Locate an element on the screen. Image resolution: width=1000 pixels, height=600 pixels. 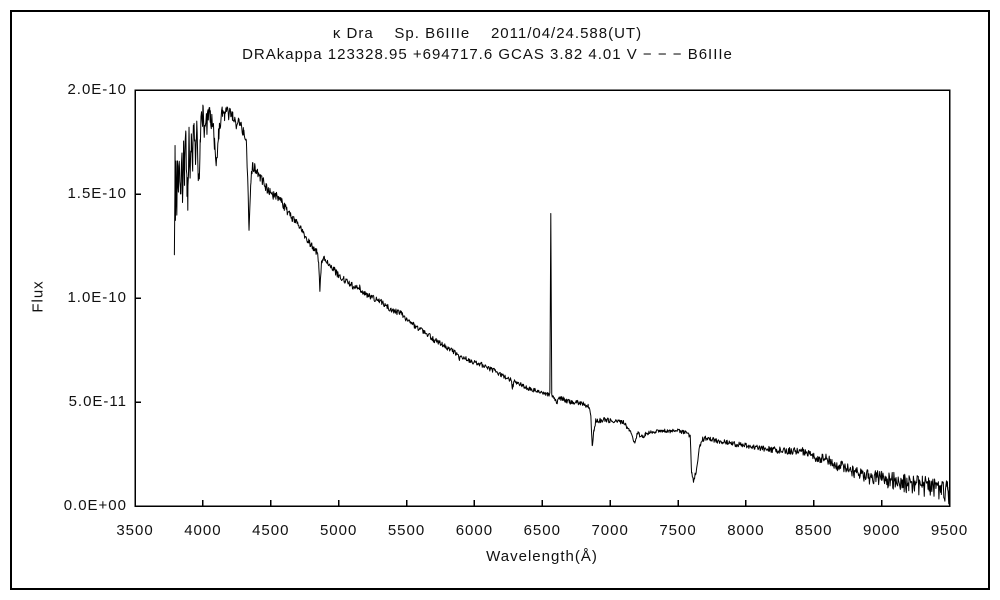
x-tick-label: 9500 is located at coordinates (949, 530).